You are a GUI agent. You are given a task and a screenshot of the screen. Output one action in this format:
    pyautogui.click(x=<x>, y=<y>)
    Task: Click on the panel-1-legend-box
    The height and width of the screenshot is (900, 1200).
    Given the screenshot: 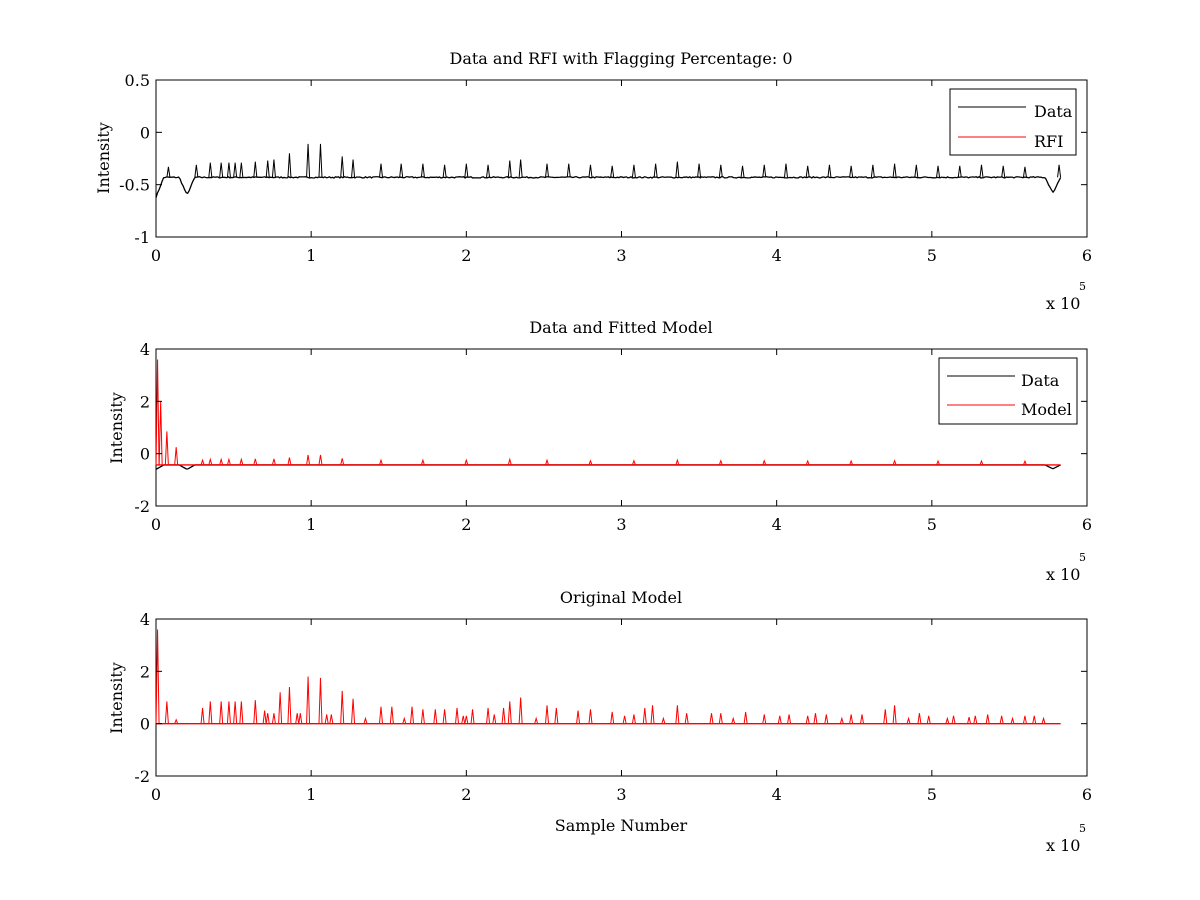 What is the action you would take?
    pyautogui.click(x=1013, y=122)
    